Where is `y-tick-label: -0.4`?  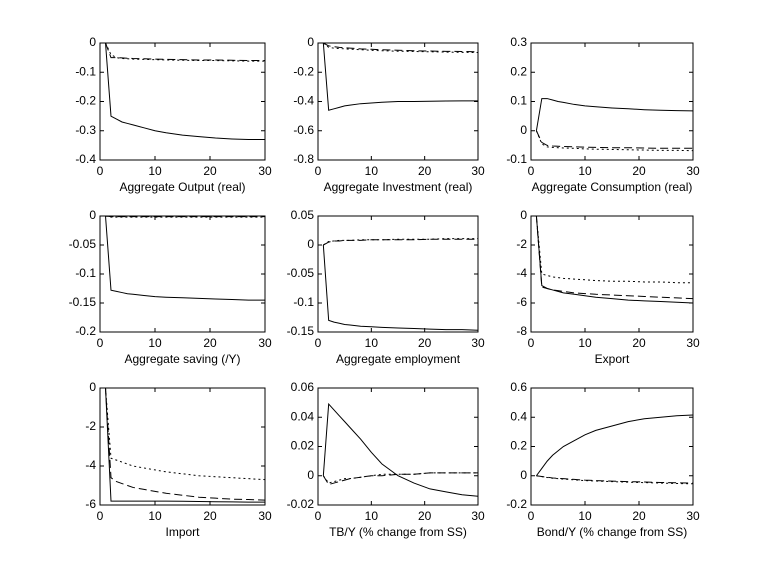 y-tick-label: -0.4 is located at coordinates (303, 101).